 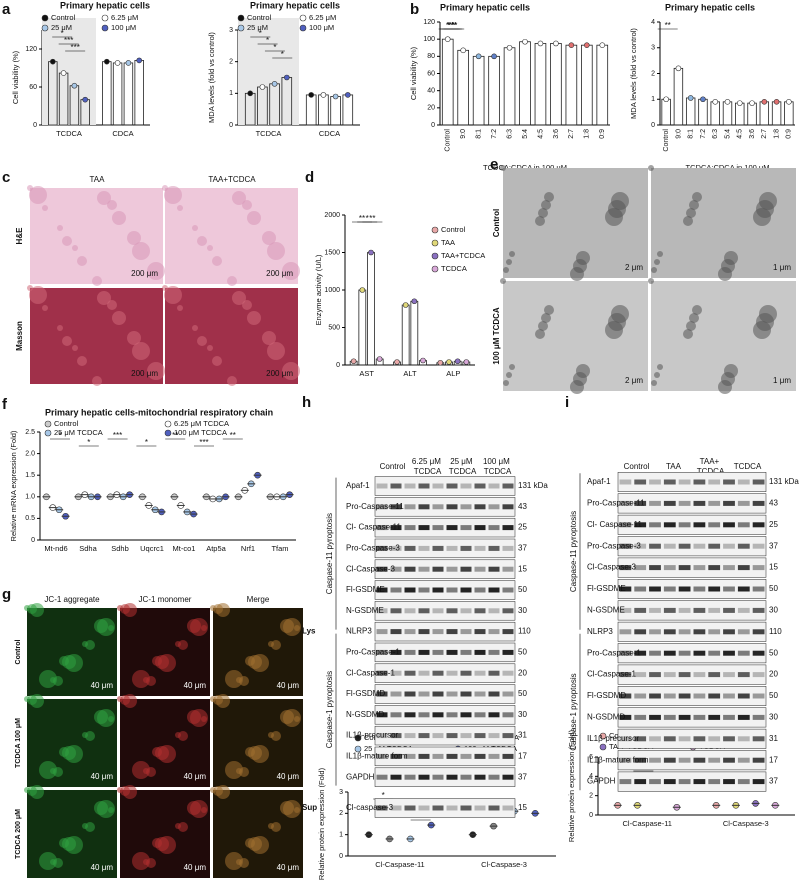 What do you see at coordinates (522, 672) in the screenshot?
I see `kda-label: 20` at bounding box center [522, 672].